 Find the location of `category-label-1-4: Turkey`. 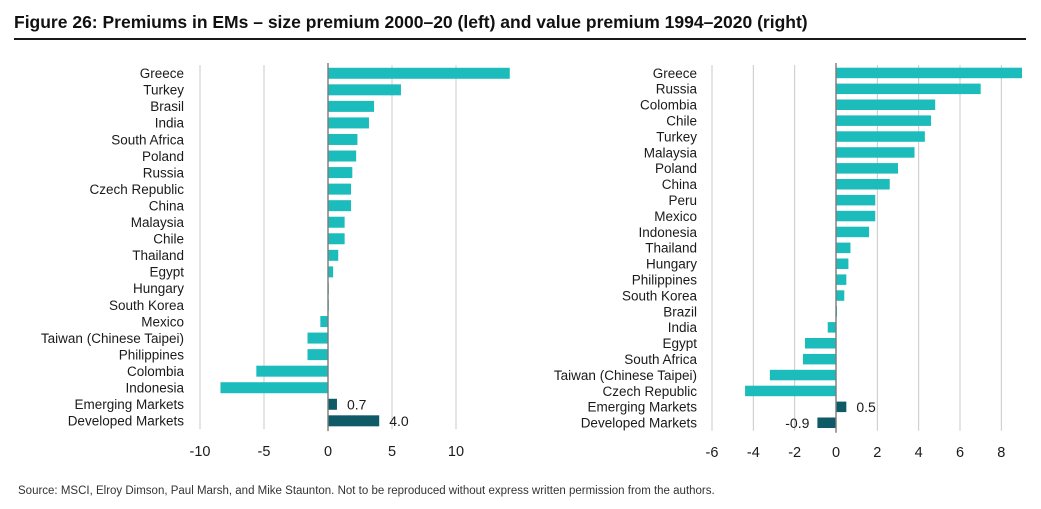

category-label-1-4: Turkey is located at coordinates (676, 136).